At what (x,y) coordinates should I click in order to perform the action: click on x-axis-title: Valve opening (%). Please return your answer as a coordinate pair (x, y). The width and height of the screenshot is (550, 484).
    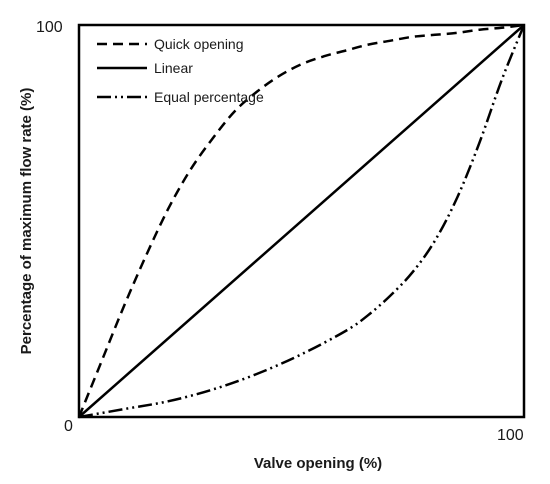
    Looking at the image, I should click on (318, 463).